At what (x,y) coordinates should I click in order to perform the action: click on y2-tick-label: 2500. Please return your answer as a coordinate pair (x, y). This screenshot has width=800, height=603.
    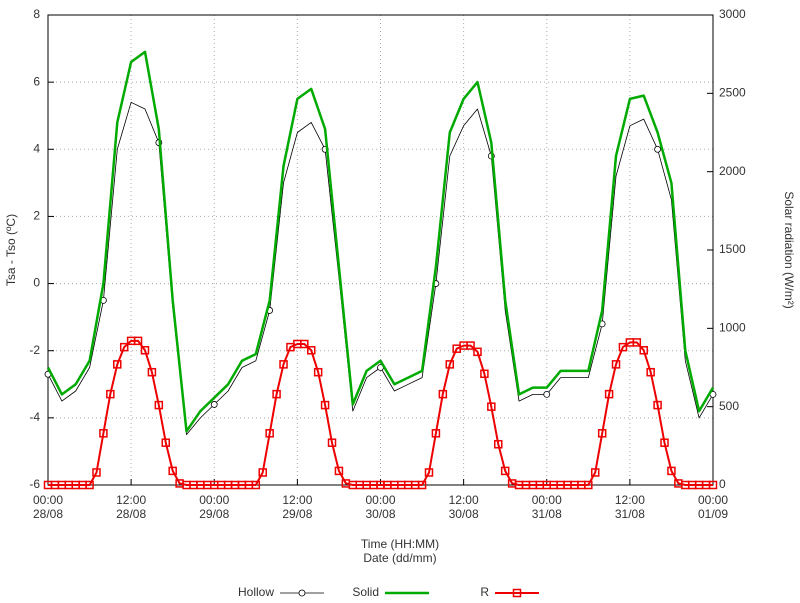
    Looking at the image, I should click on (732, 93).